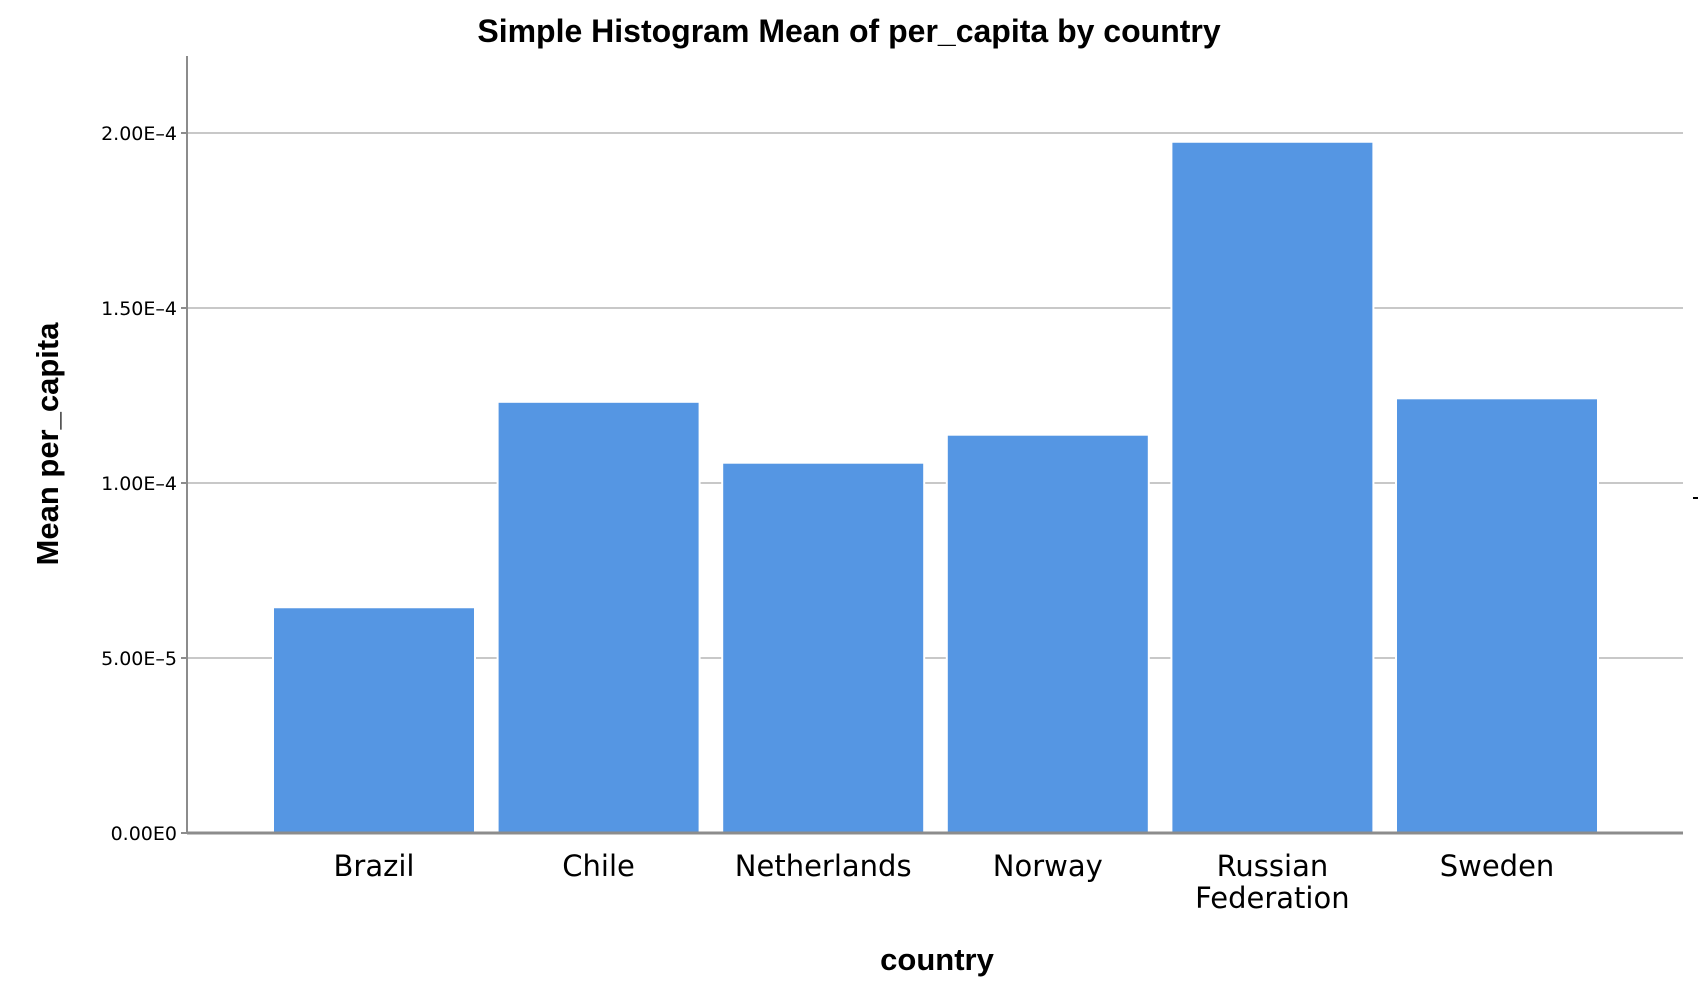  I want to click on edge-tick-mark, so click(1695, 498).